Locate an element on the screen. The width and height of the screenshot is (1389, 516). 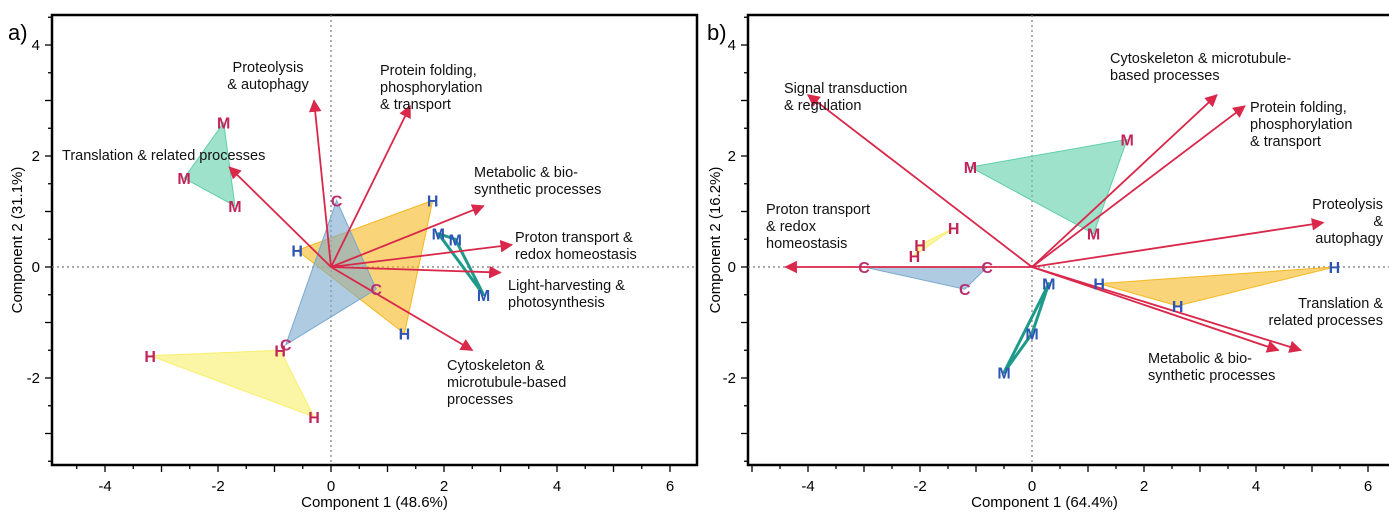
loading-label: Cytoskeleton & microtubule-based processes is located at coordinates (506, 383).